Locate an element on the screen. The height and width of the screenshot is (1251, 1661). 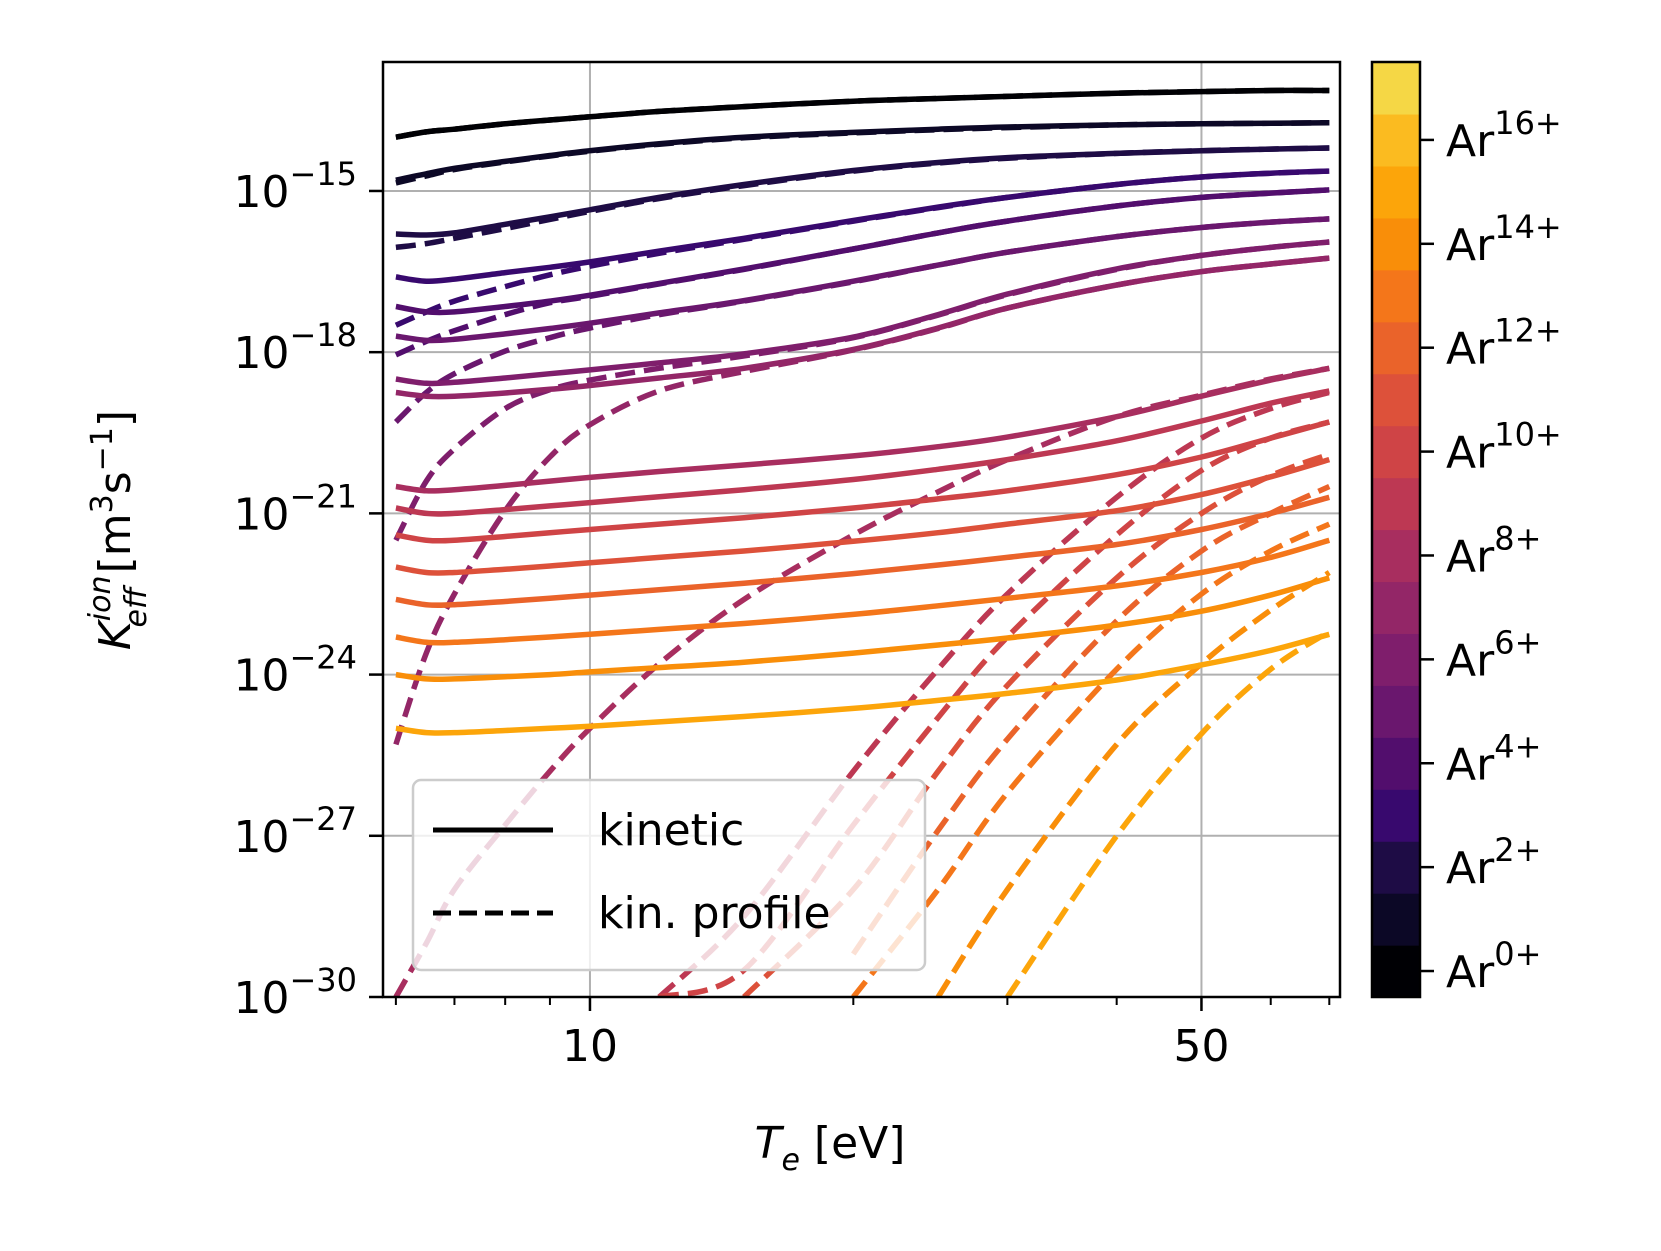
colorbar-tick-charge: 4+ is located at coordinates (1517, 746).